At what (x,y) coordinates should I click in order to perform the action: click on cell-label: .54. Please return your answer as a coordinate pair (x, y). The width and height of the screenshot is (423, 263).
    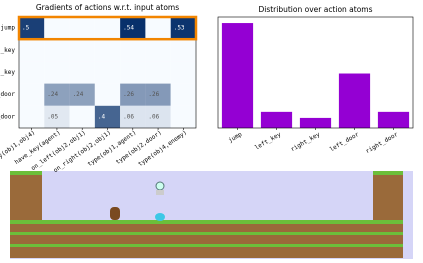
    Looking at the image, I should click on (128, 28).